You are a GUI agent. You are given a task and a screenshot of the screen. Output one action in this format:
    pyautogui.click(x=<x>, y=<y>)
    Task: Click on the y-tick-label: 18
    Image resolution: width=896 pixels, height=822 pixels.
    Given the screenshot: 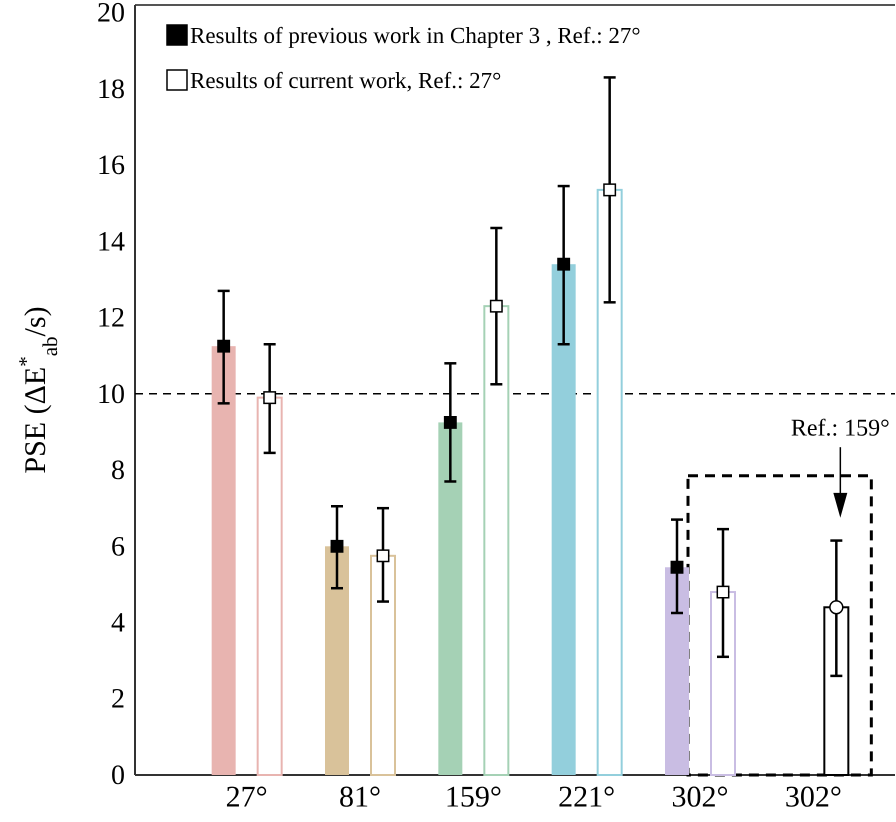 What is the action you would take?
    pyautogui.click(x=111, y=89)
    